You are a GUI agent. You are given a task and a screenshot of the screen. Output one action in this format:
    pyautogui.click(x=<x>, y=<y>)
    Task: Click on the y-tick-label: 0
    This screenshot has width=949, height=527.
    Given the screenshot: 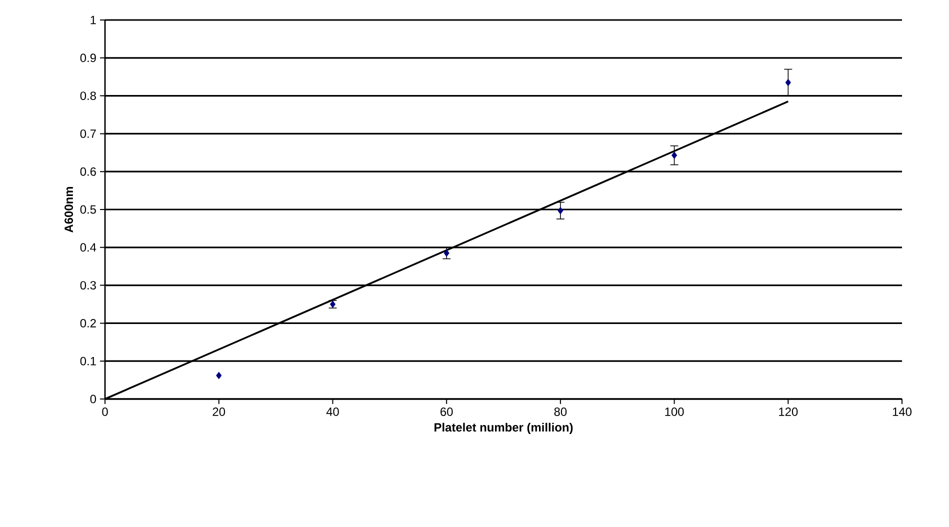 What is the action you would take?
    pyautogui.click(x=93, y=399)
    